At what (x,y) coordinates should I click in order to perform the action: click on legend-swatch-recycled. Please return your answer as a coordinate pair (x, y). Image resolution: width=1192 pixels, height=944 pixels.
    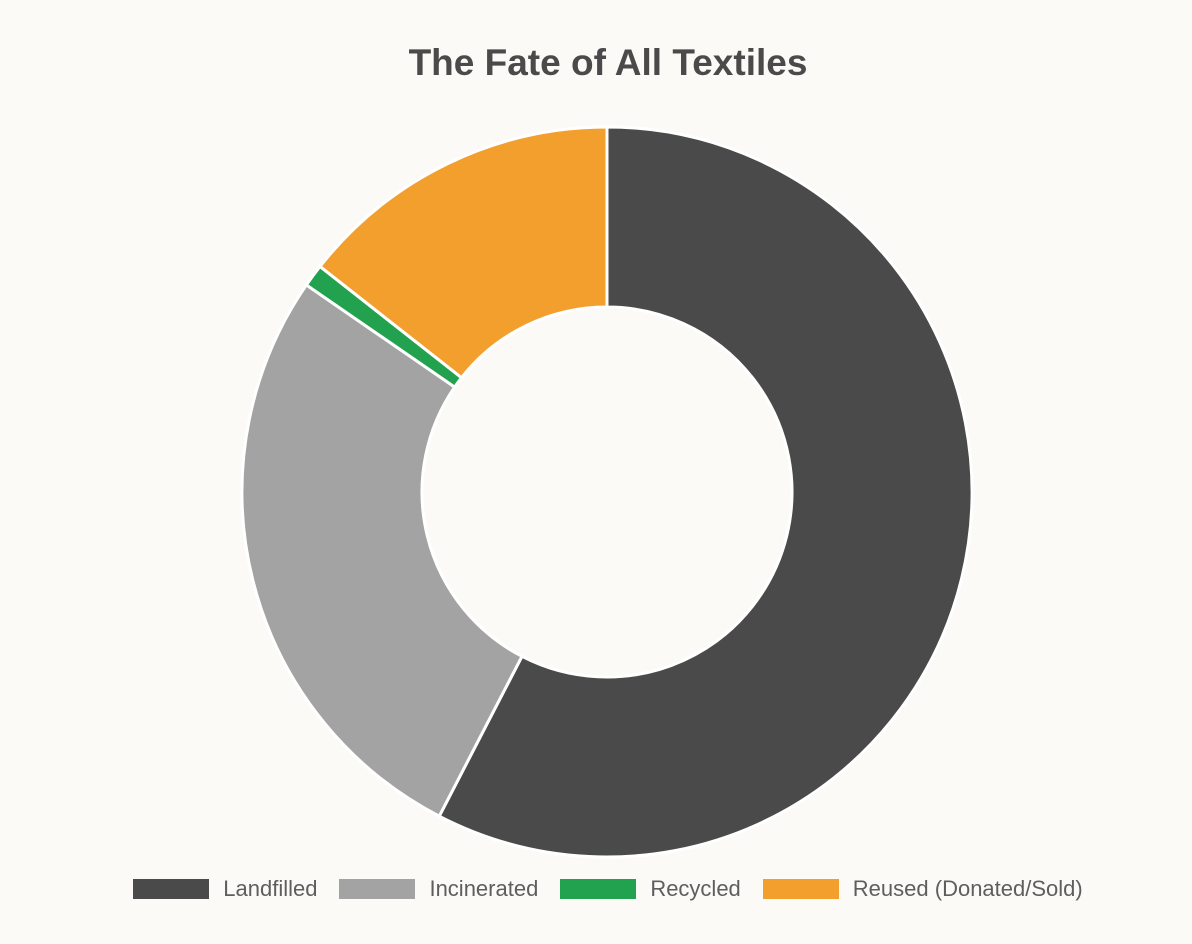
    Looking at the image, I should click on (598, 889).